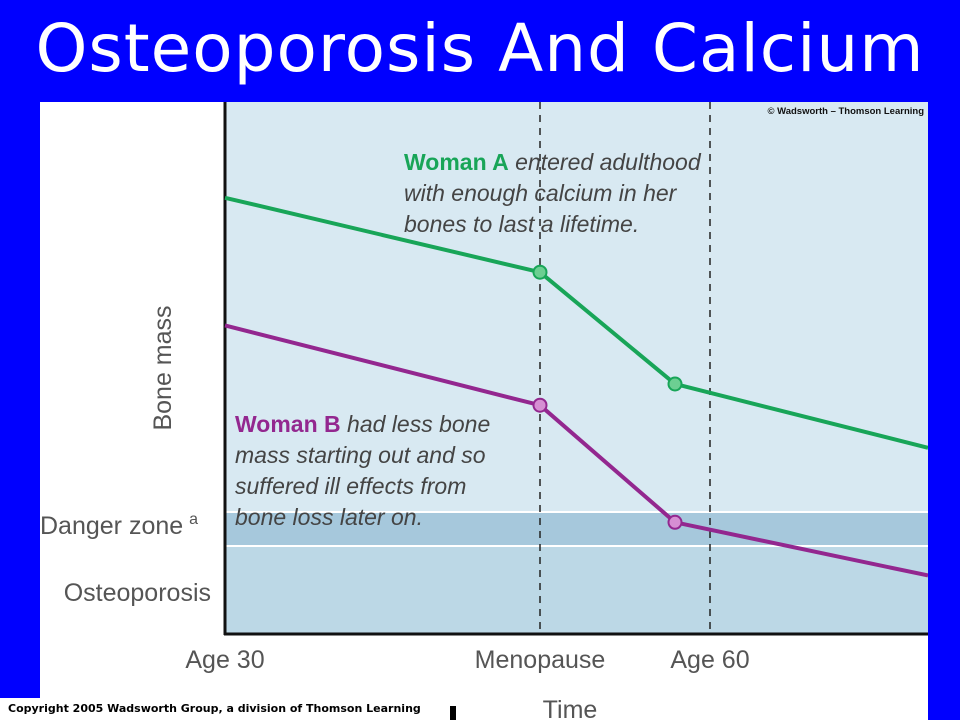 The height and width of the screenshot is (720, 960). I want to click on woman-b-menopause-point, so click(540, 405).